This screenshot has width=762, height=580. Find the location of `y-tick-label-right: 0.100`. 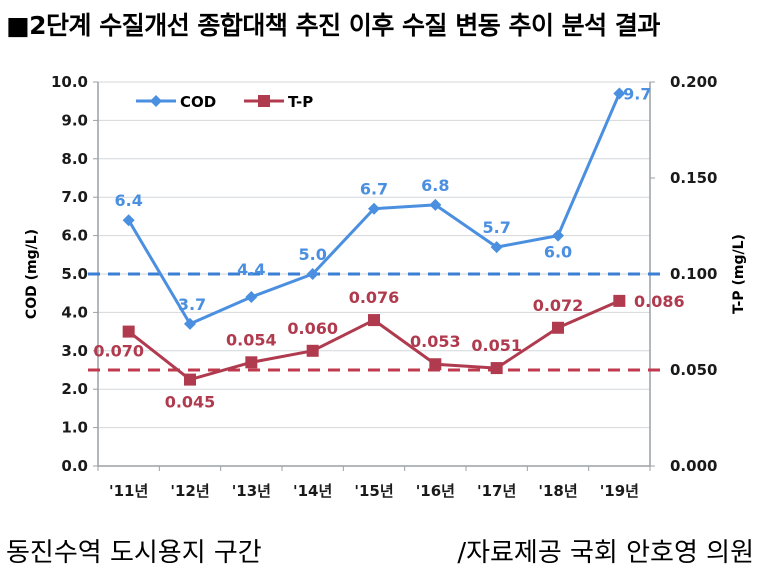

y-tick-label-right: 0.100 is located at coordinates (693, 274).